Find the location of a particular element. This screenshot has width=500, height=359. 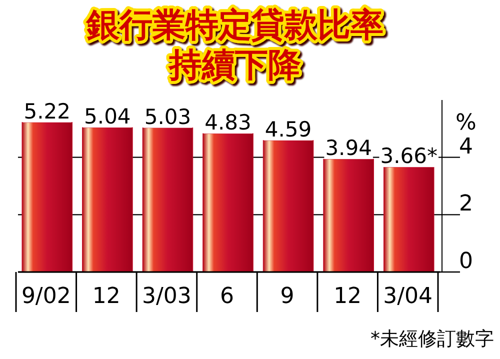

data-label: 5.22 is located at coordinates (47, 111).